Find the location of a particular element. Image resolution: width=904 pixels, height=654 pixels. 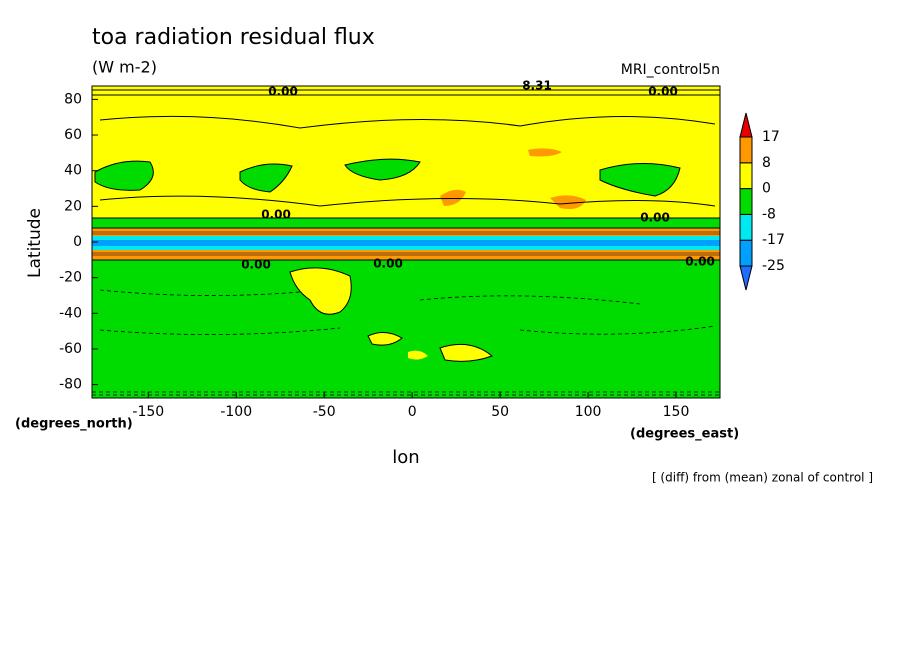

y-tick-label: 80 is located at coordinates (73, 99).